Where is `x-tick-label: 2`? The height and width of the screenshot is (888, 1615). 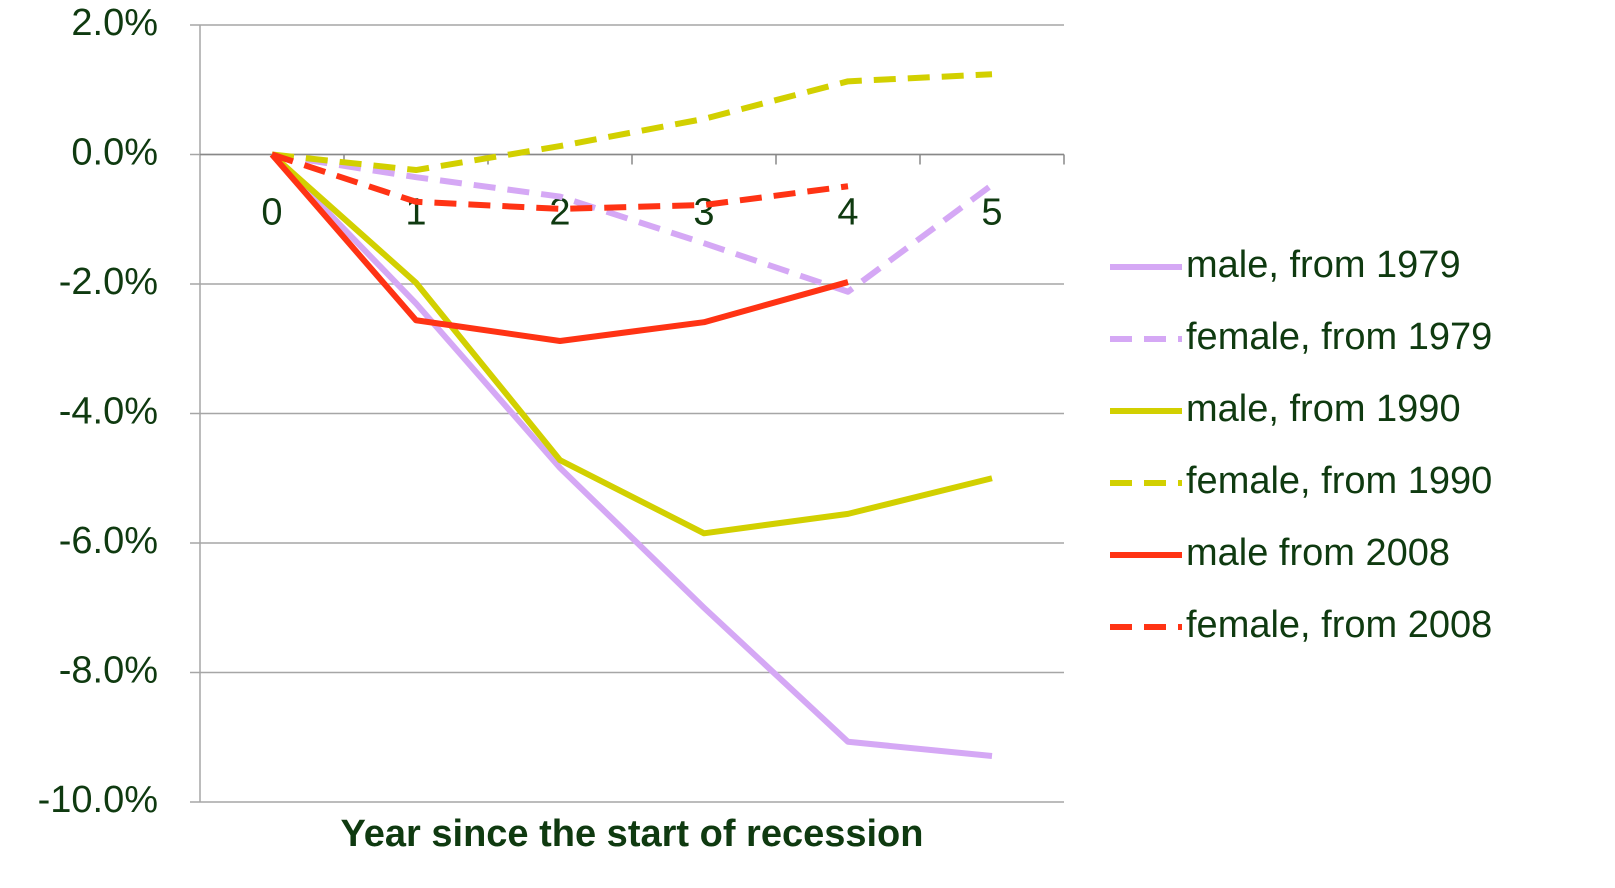 x-tick-label: 2 is located at coordinates (559, 213).